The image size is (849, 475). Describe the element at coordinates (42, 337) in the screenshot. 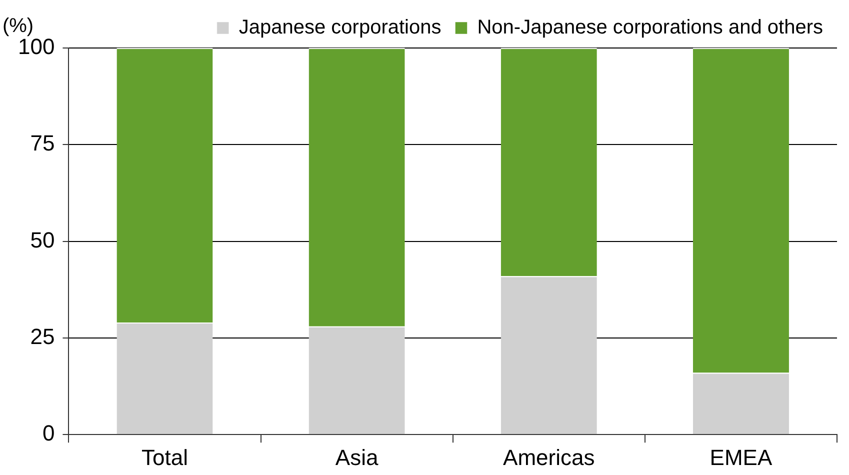

I see `y-tick-label: 25` at that location.